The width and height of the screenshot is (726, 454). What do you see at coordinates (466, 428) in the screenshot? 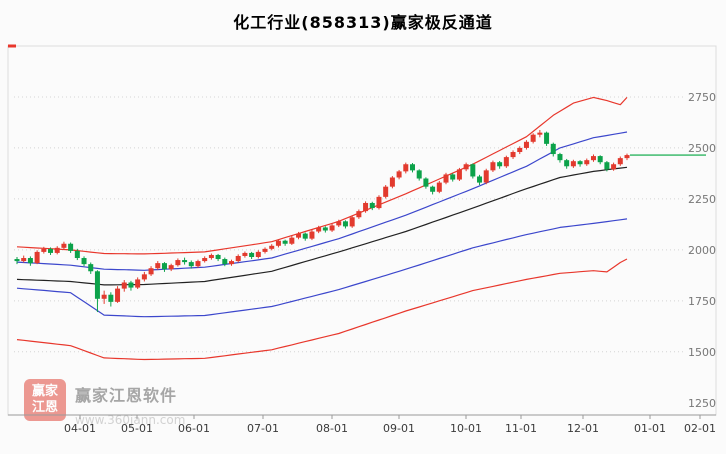
I see `x-axis-label: 10-01` at bounding box center [466, 428].